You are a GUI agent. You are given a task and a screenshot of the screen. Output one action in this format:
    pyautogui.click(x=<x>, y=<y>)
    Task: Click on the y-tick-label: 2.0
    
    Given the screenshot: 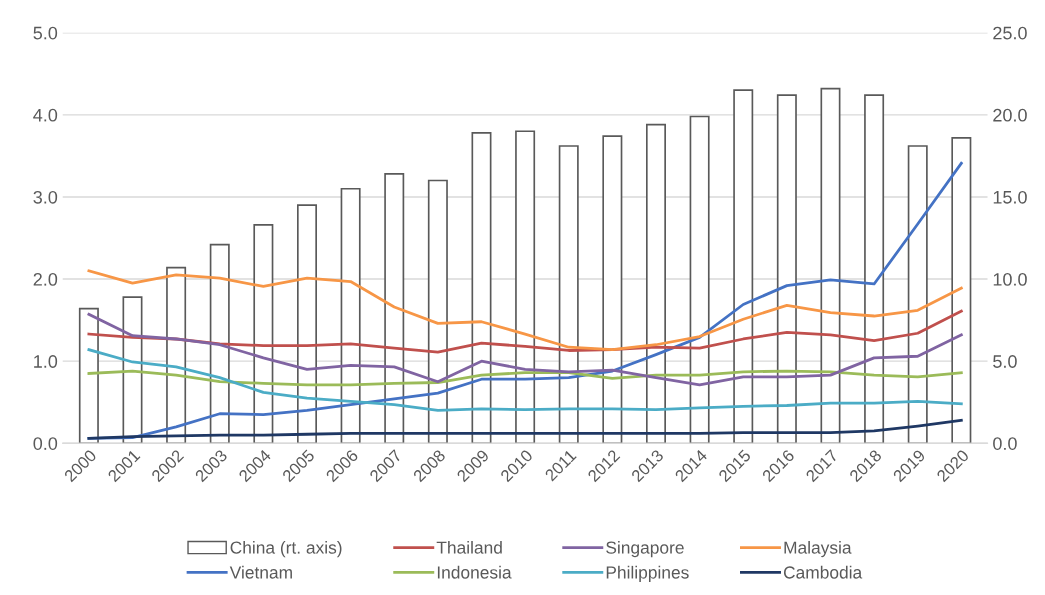 What is the action you would take?
    pyautogui.click(x=45, y=279)
    